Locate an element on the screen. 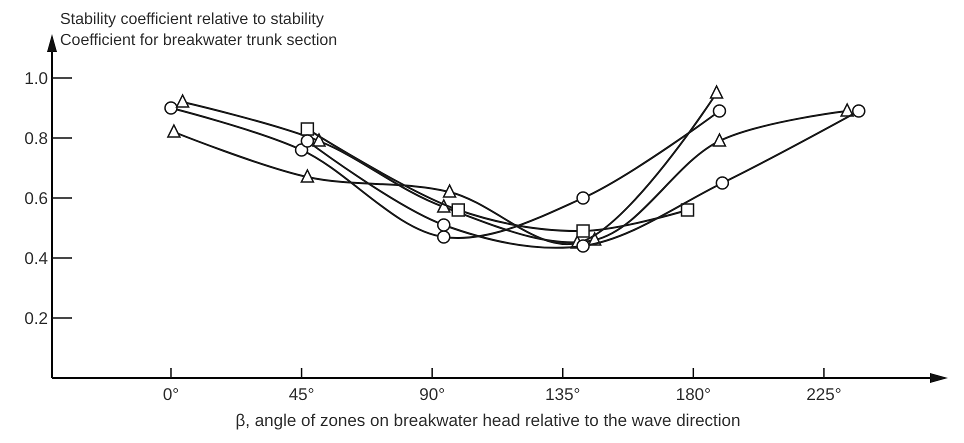 This screenshot has height=443, width=964. y-tick-label: 1.0 is located at coordinates (36, 78).